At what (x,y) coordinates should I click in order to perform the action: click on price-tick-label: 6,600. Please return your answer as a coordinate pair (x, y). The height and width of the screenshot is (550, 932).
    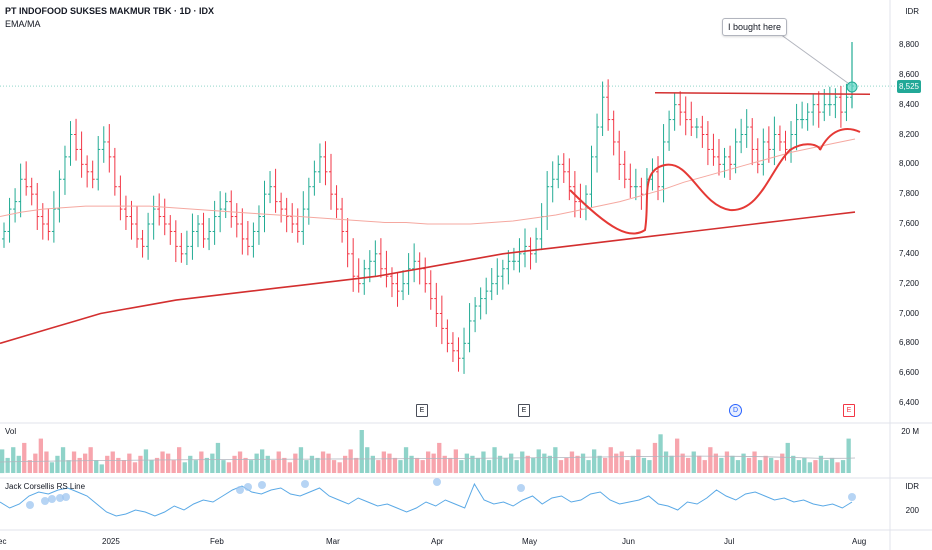
    Looking at the image, I should click on (908, 373).